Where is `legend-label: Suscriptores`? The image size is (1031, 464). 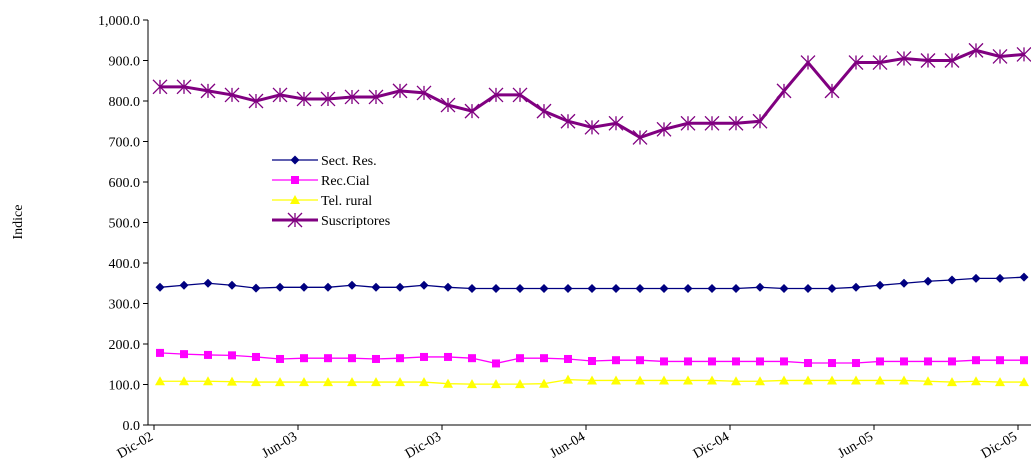
legend-label: Suscriptores is located at coordinates (355, 221).